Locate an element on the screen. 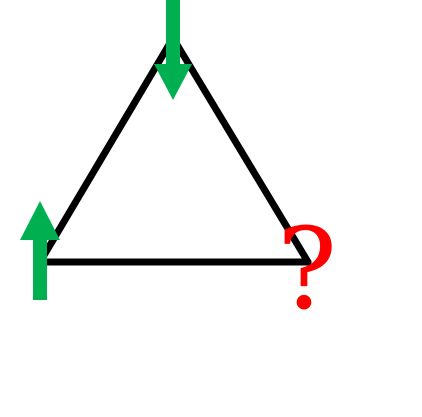 The image size is (422, 417). question-mark-label: ? is located at coordinates (307, 270).